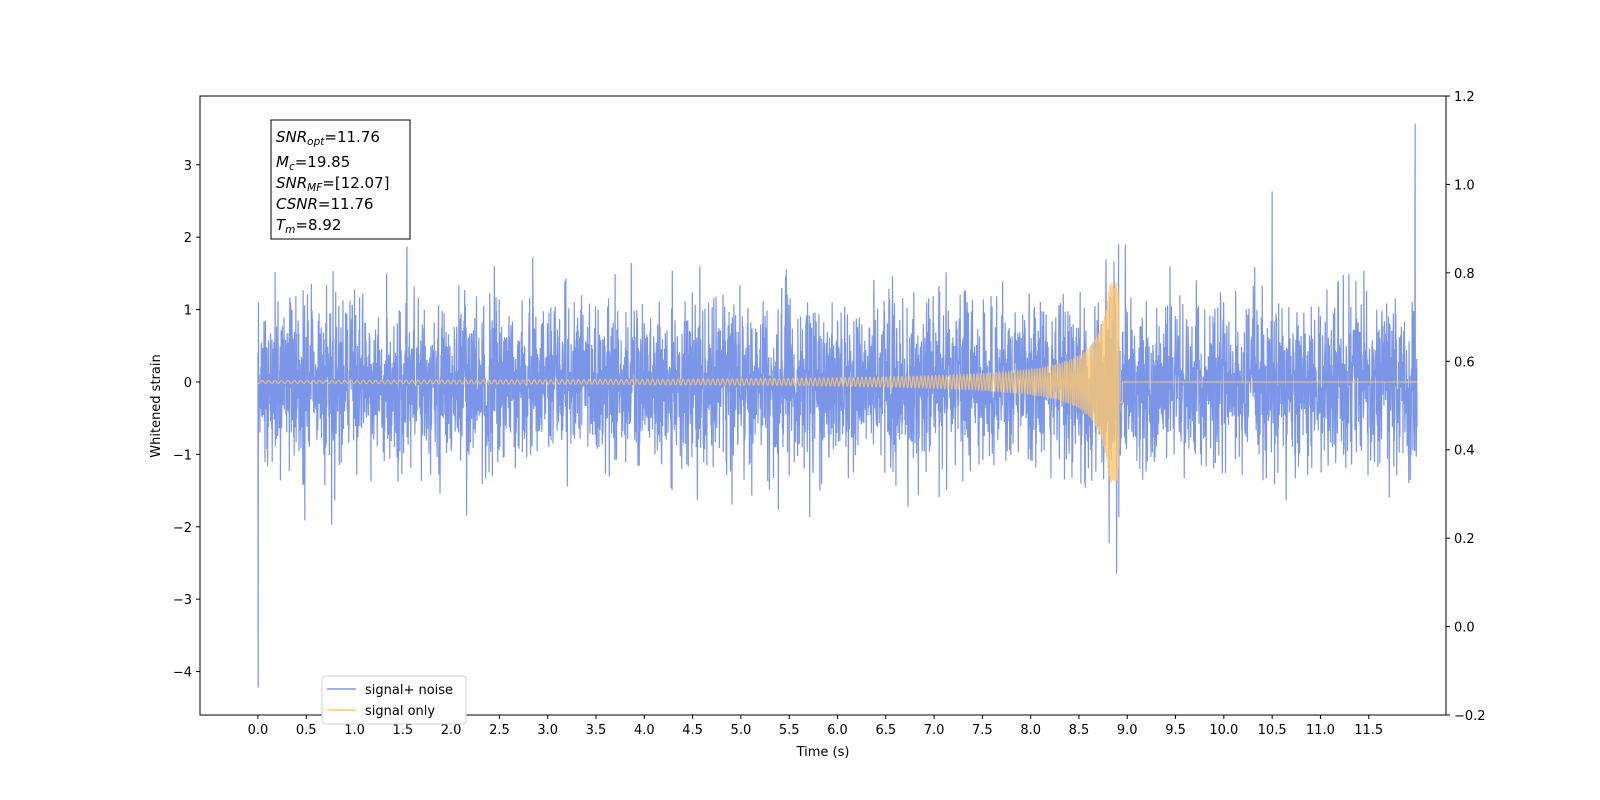  I want to click on y2-tick-label: 1.2, so click(1464, 97).